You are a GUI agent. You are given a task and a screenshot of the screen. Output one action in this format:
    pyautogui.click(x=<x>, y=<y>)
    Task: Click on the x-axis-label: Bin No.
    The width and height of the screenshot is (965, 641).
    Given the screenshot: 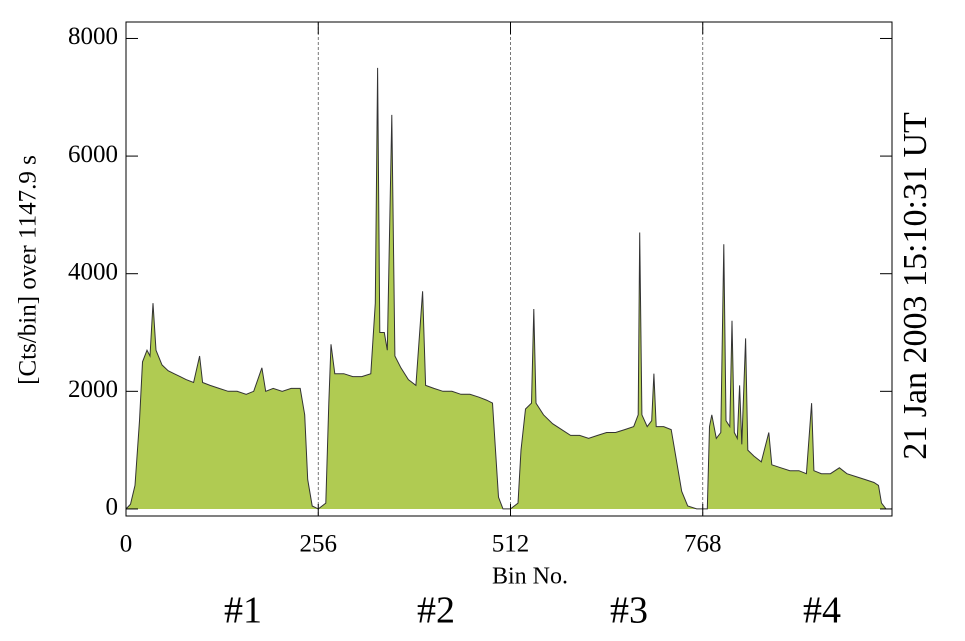 What is the action you would take?
    pyautogui.click(x=530, y=577)
    